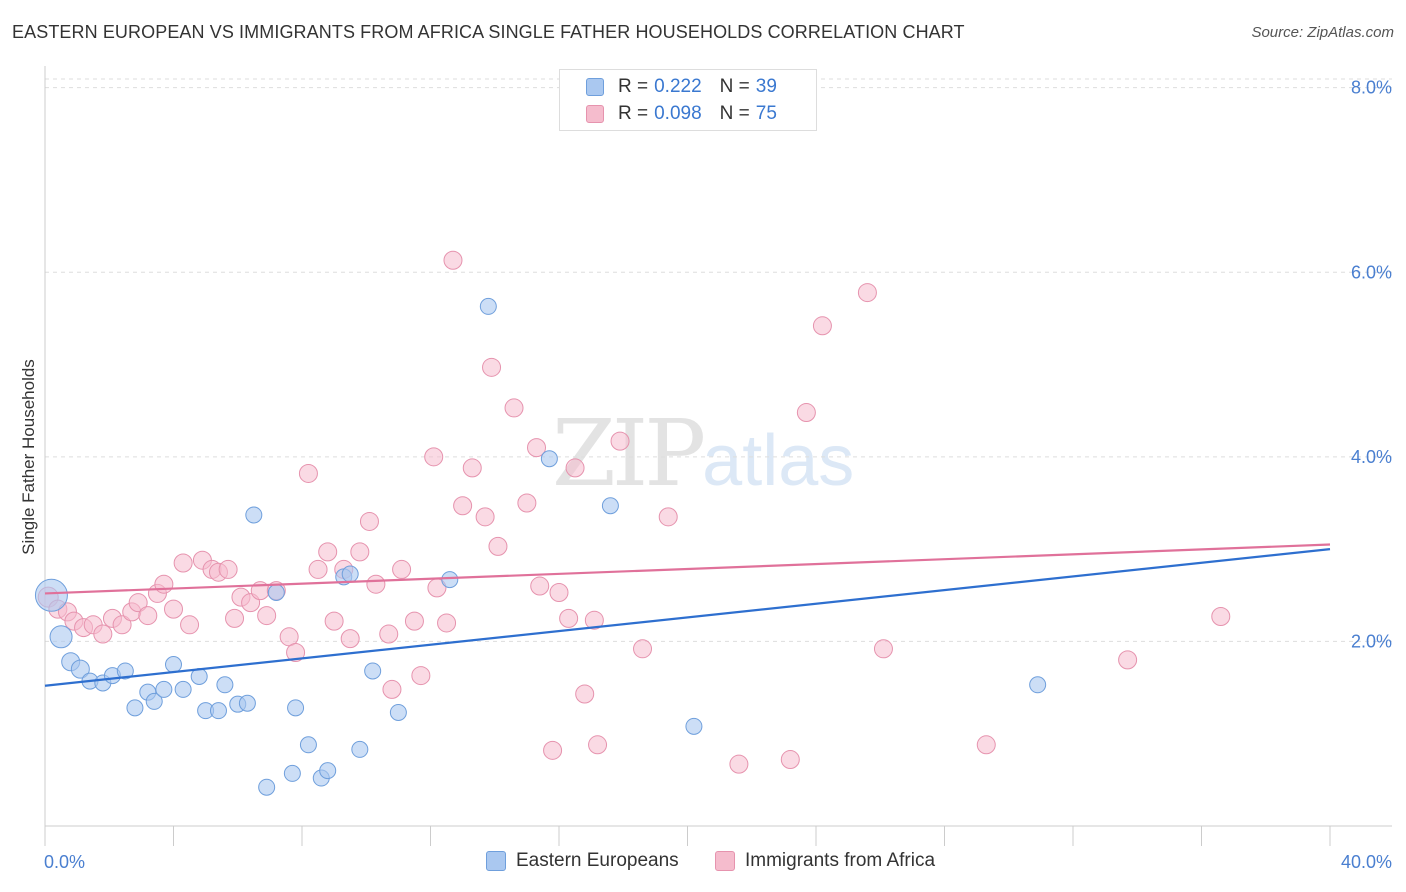 Image resolution: width=1406 pixels, height=892 pixels. I want to click on watermark: ZIPatlas, so click(703, 453).